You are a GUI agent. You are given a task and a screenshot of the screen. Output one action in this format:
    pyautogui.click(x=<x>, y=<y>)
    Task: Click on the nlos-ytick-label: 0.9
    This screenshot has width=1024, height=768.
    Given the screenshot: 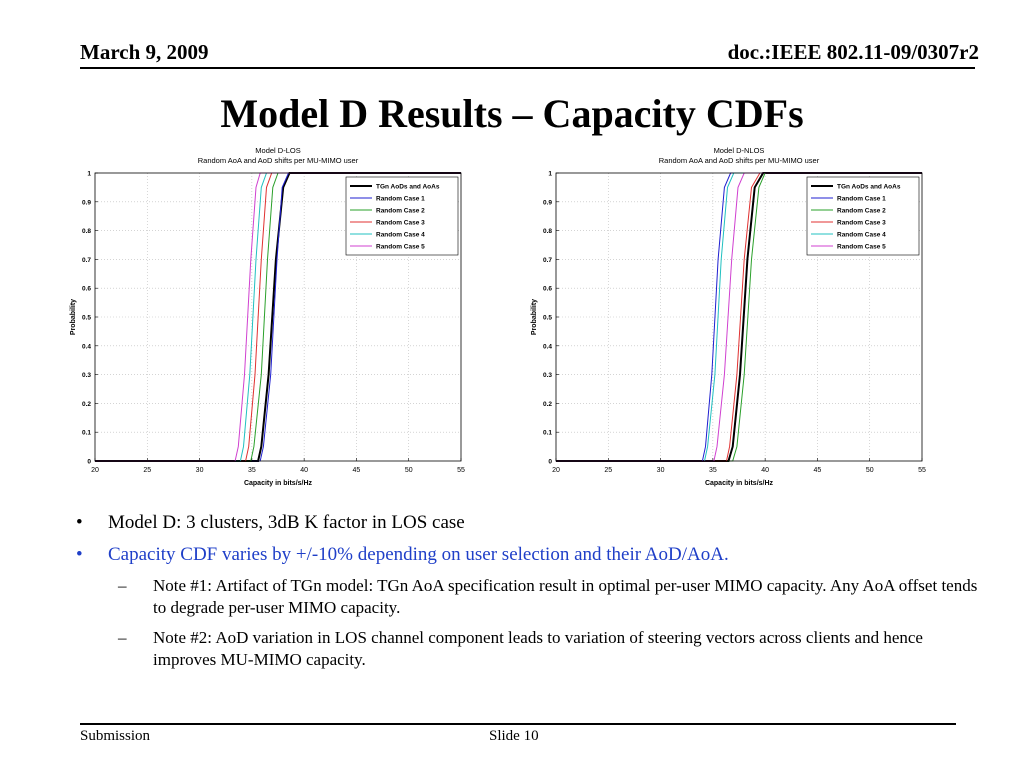 What is the action you would take?
    pyautogui.click(x=547, y=202)
    